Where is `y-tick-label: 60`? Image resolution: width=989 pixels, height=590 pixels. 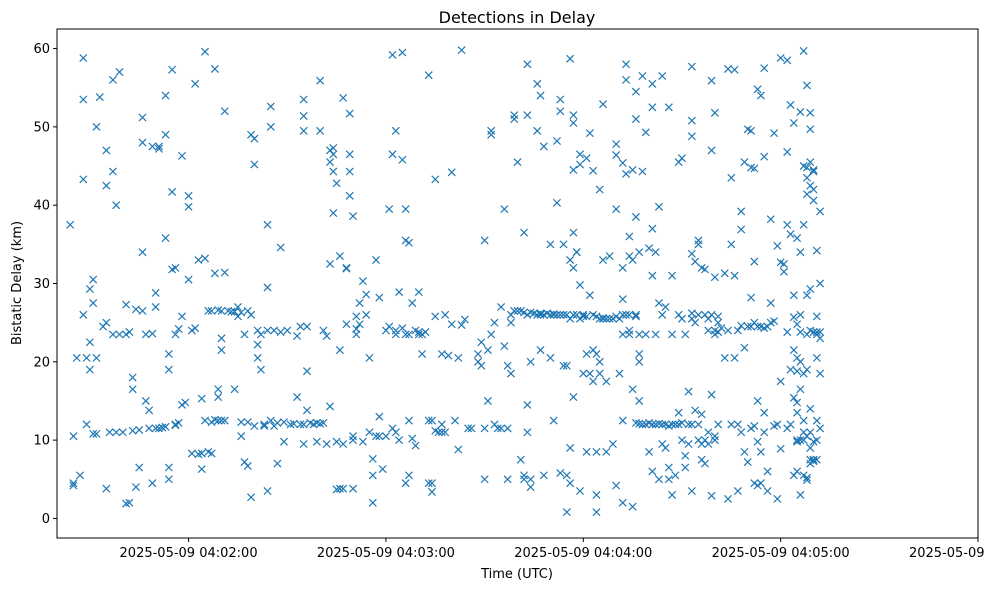
y-tick-label: 60 is located at coordinates (41, 49).